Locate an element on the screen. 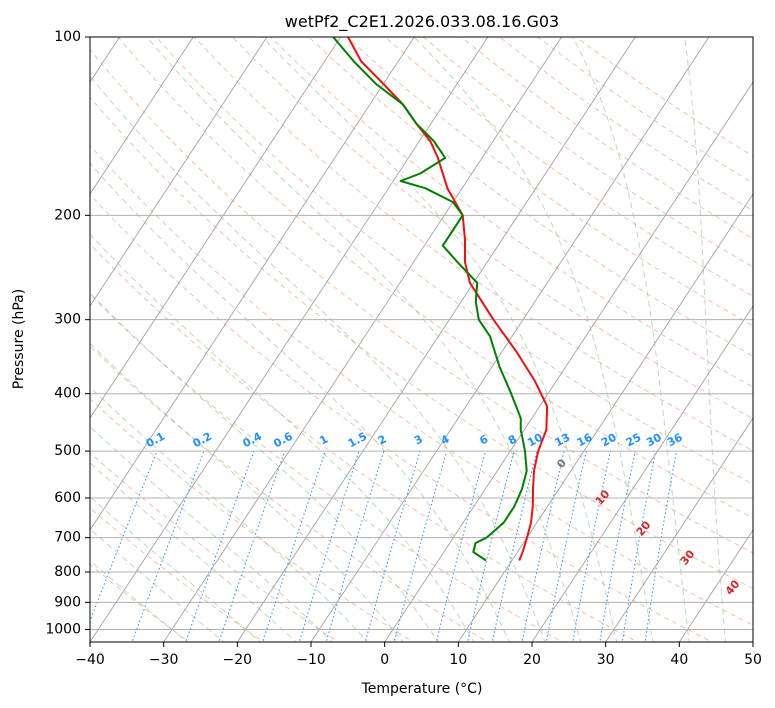 The width and height of the screenshot is (775, 708). x-tick-label: 0 is located at coordinates (384, 660).